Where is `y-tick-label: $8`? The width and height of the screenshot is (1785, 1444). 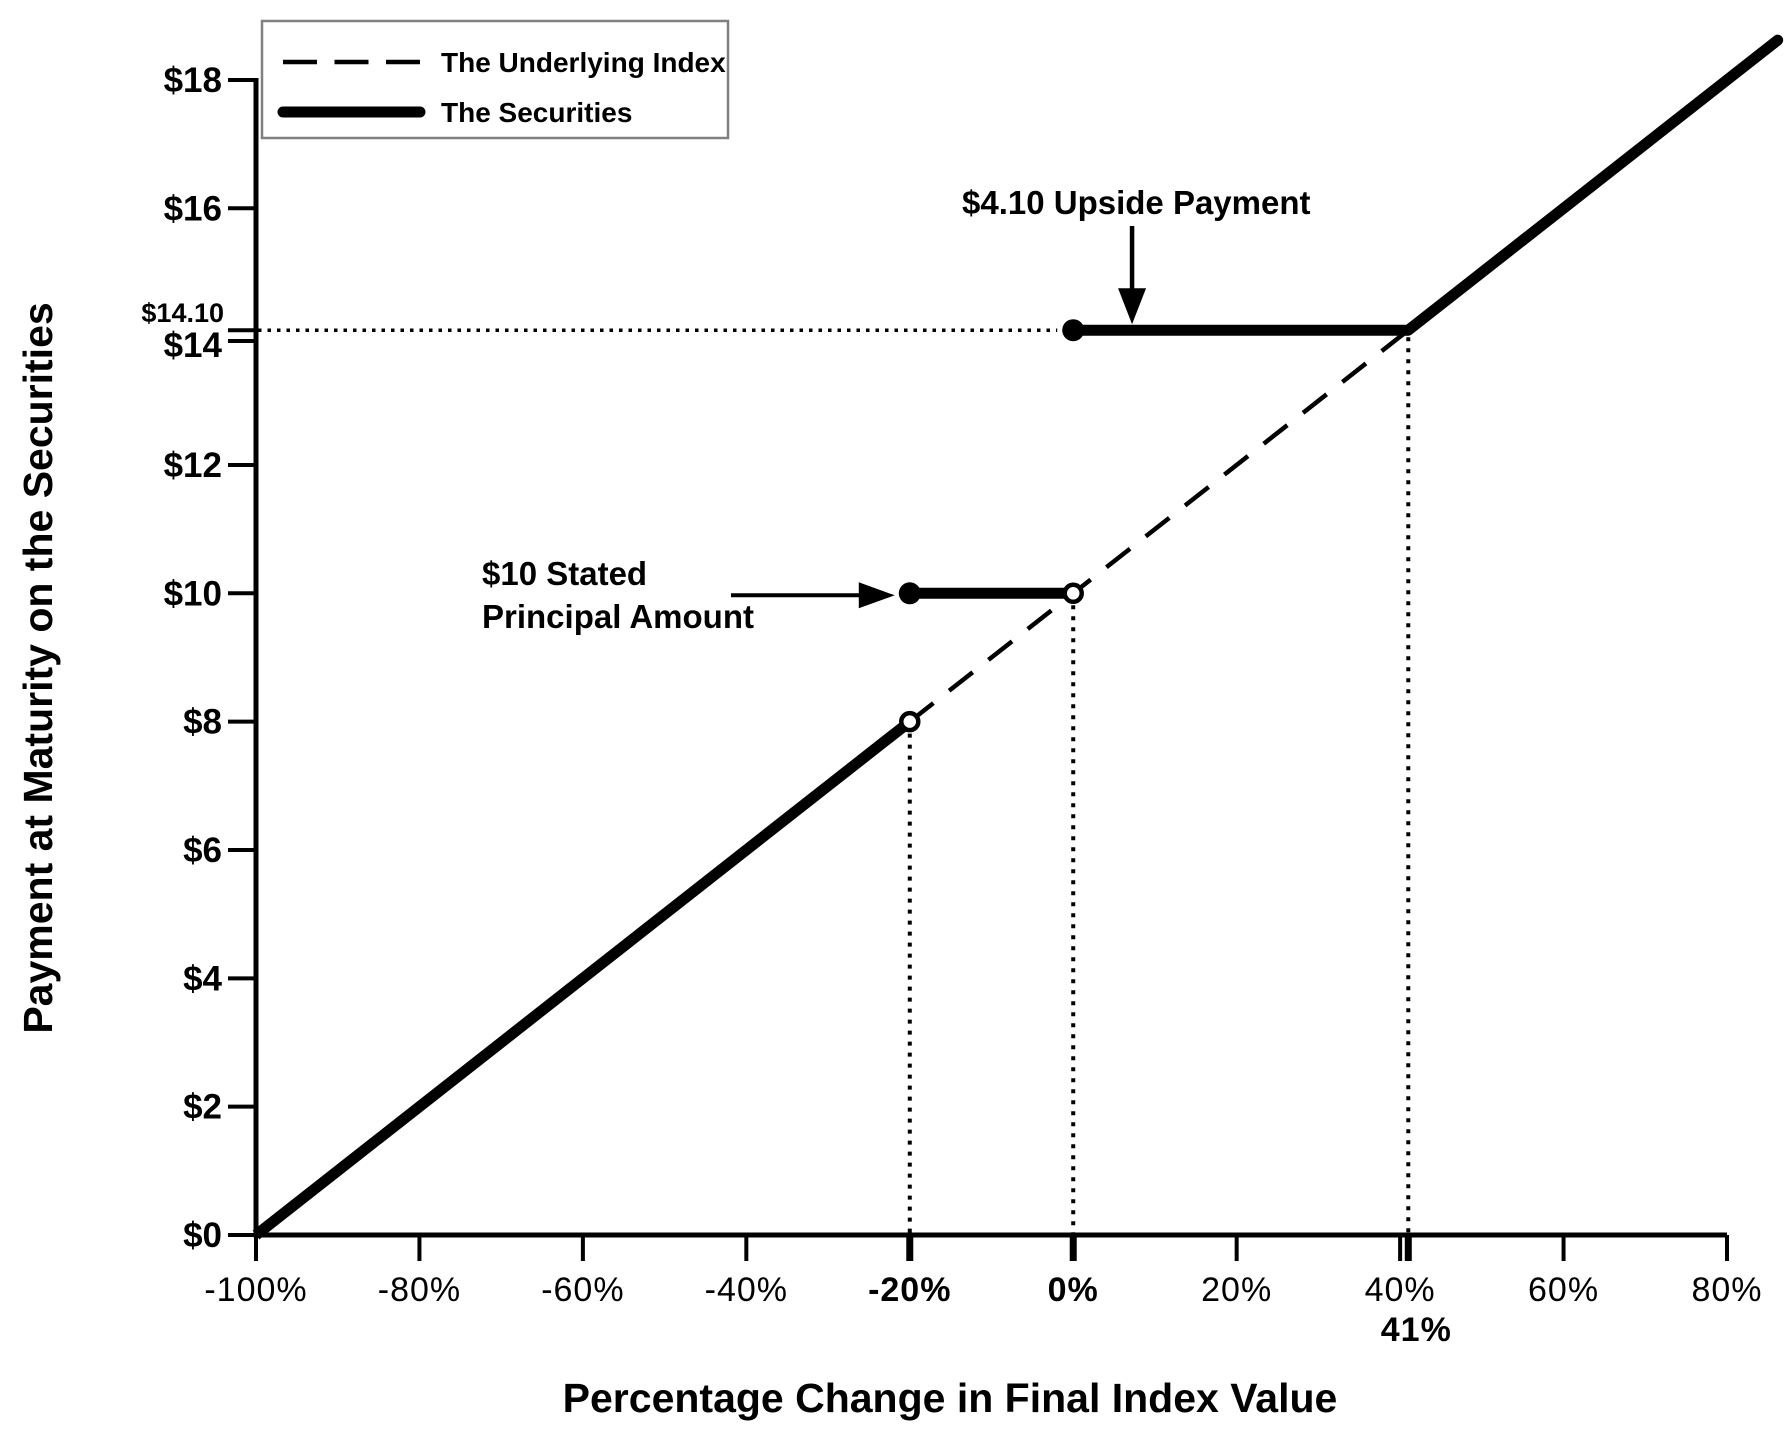
y-tick-label: $8 is located at coordinates (202, 722).